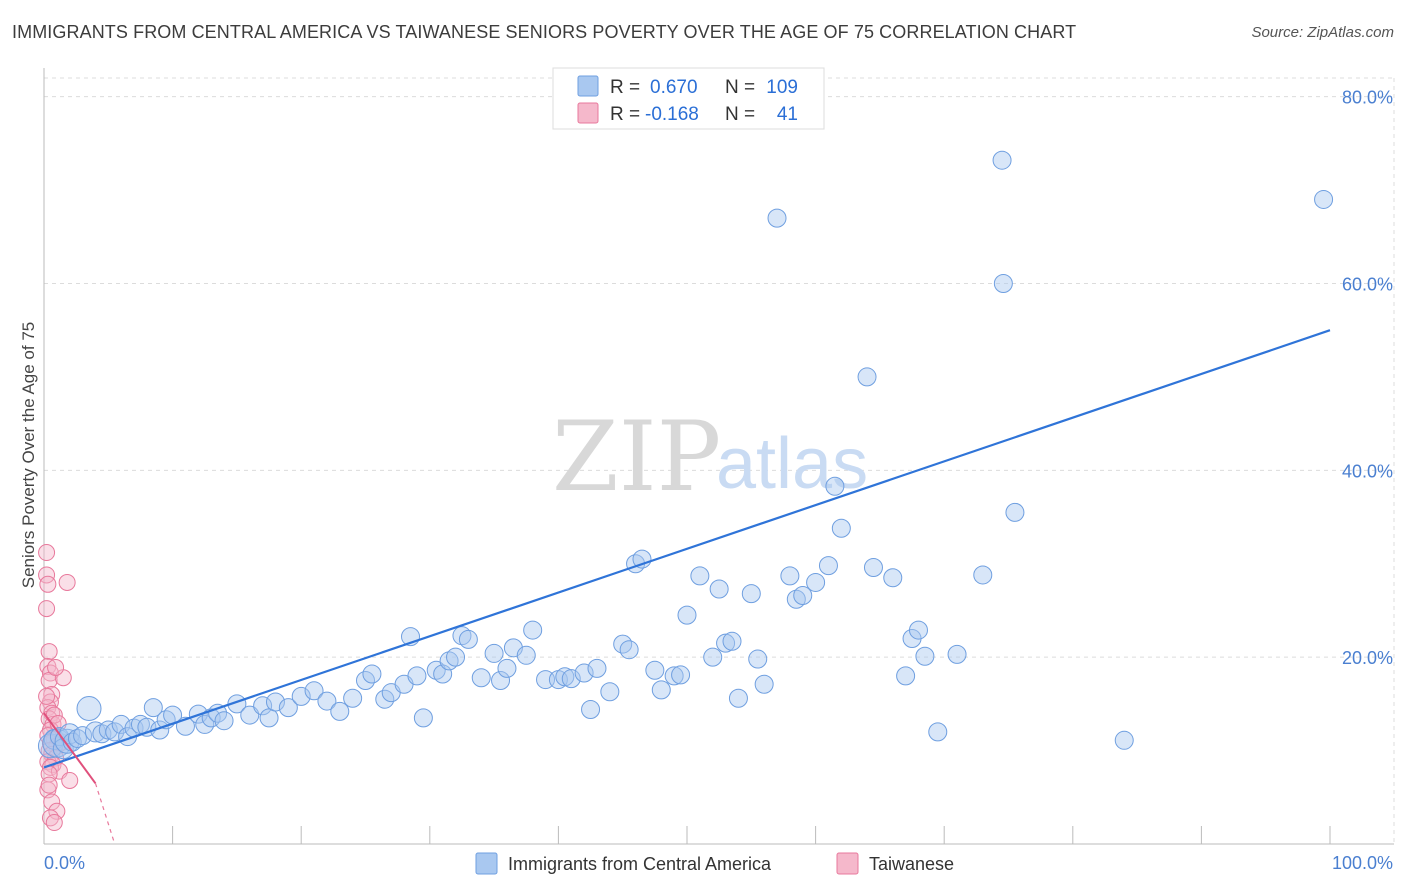 This screenshot has width=1406, height=892. What do you see at coordinates (58, 688) in the screenshot?
I see `taiwanese-points` at bounding box center [58, 688].